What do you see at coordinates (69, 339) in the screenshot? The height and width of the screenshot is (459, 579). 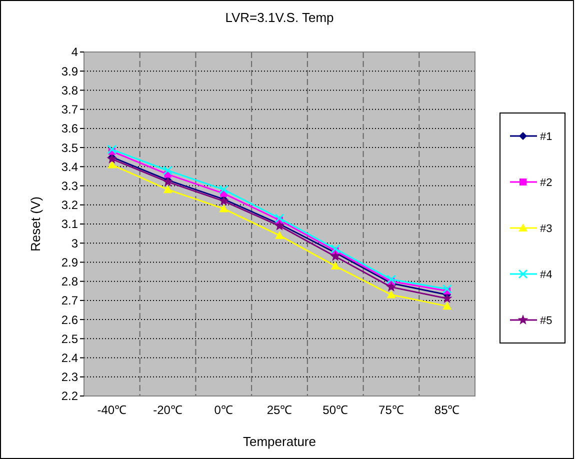 I see `y-tick-label: 2.5` at bounding box center [69, 339].